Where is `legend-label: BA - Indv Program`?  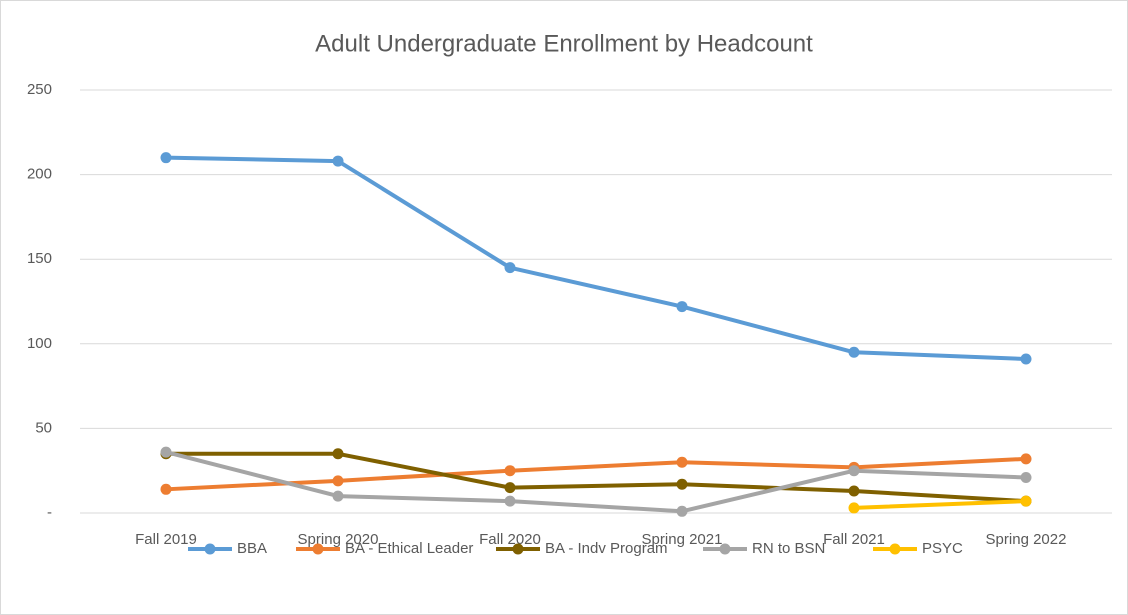
legend-label: BA - Indv Program is located at coordinates (606, 548).